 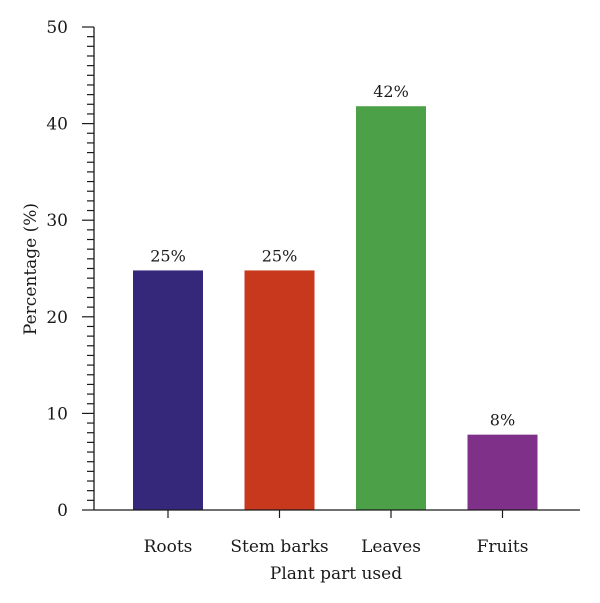 I want to click on bar-fruits, so click(x=502, y=472).